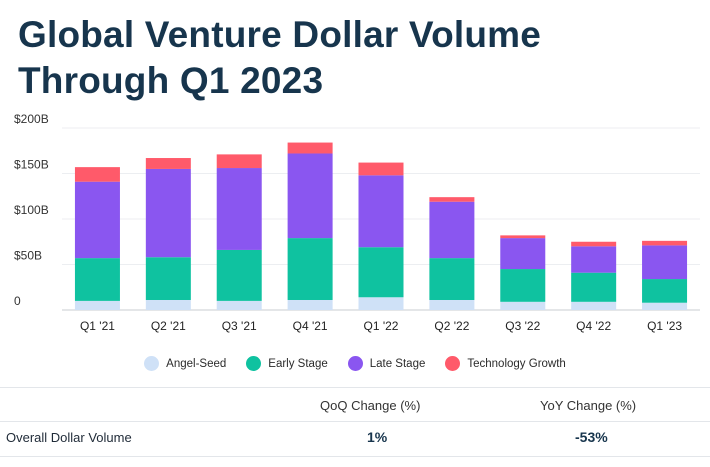 Image resolution: width=710 pixels, height=467 pixels. Describe the element at coordinates (453, 363) in the screenshot. I see `legend-swatch-technology-growth` at that location.